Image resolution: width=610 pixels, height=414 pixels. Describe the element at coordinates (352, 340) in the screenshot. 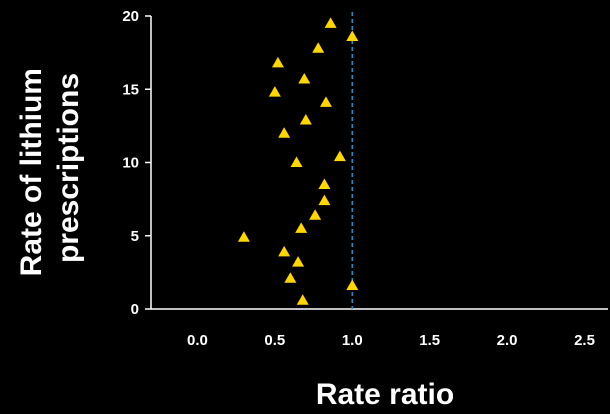

I see `x-tick-label: 1.0` at that location.